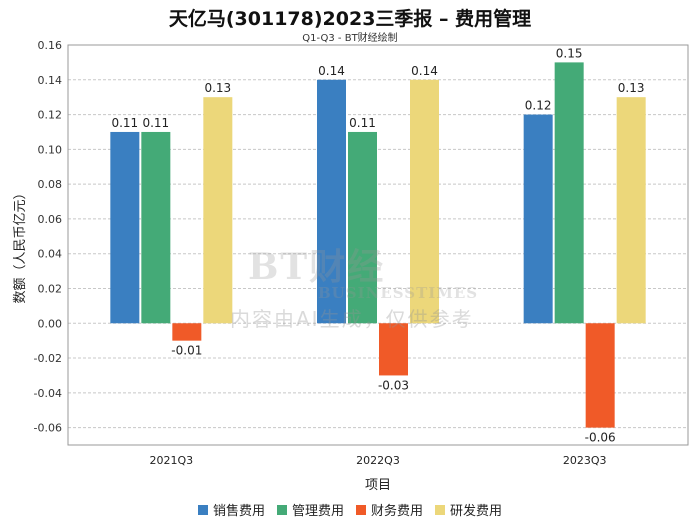  What do you see at coordinates (585, 460) in the screenshot?
I see `x-tick-label: 2023Q3` at bounding box center [585, 460].